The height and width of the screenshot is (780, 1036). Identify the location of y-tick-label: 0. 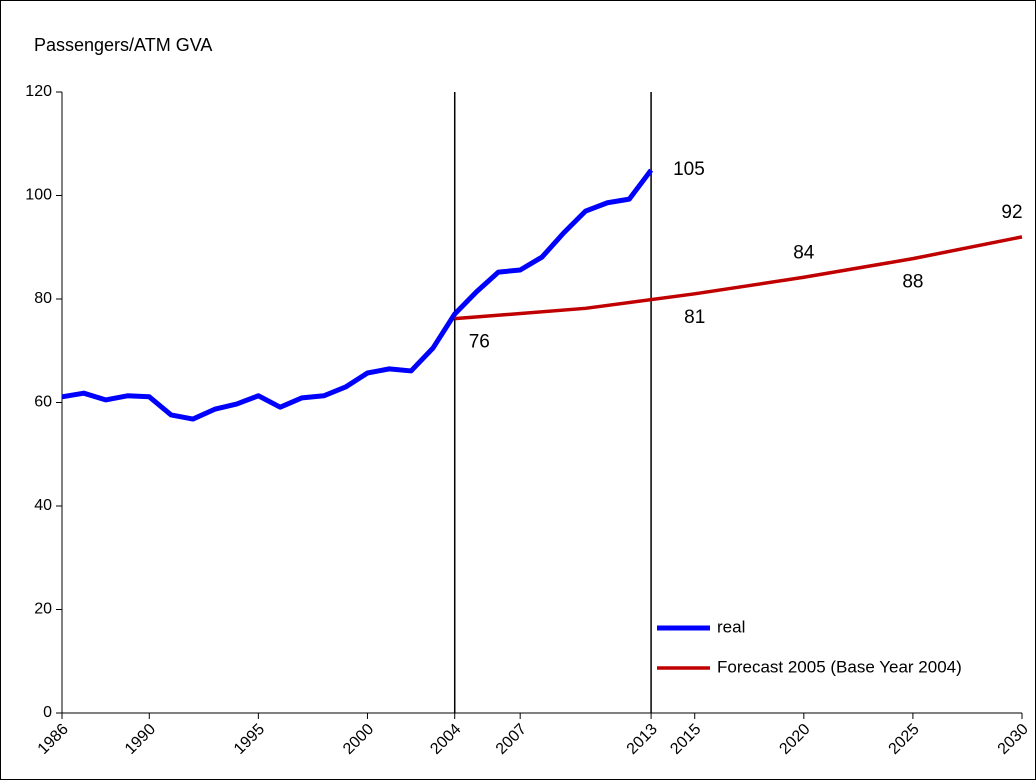
(47, 712).